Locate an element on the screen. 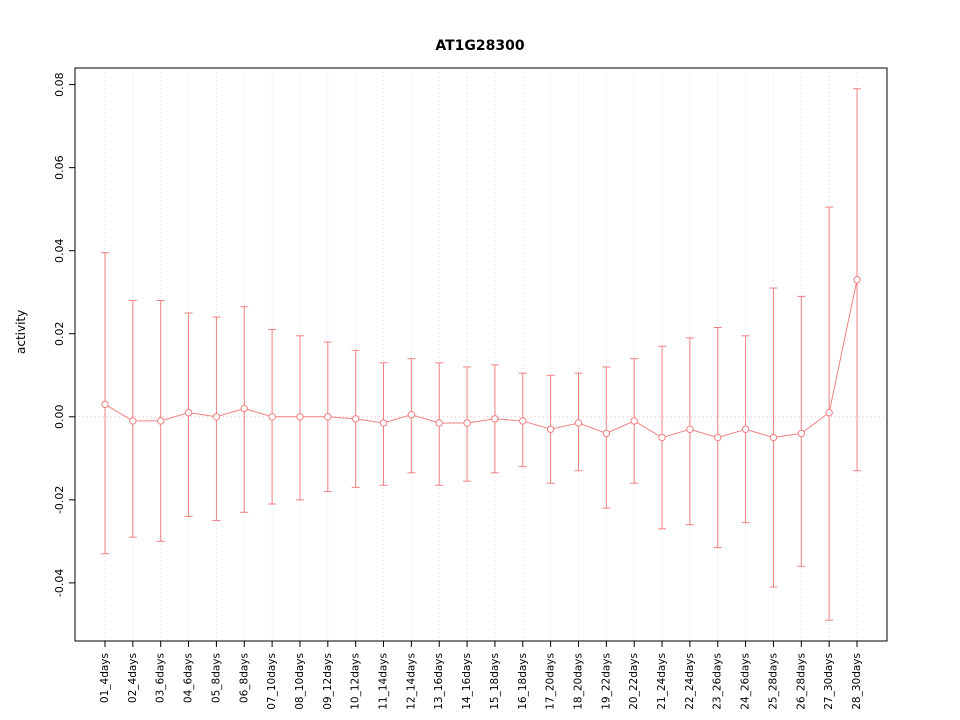  x-tick-label: 12_14days is located at coordinates (411, 681).